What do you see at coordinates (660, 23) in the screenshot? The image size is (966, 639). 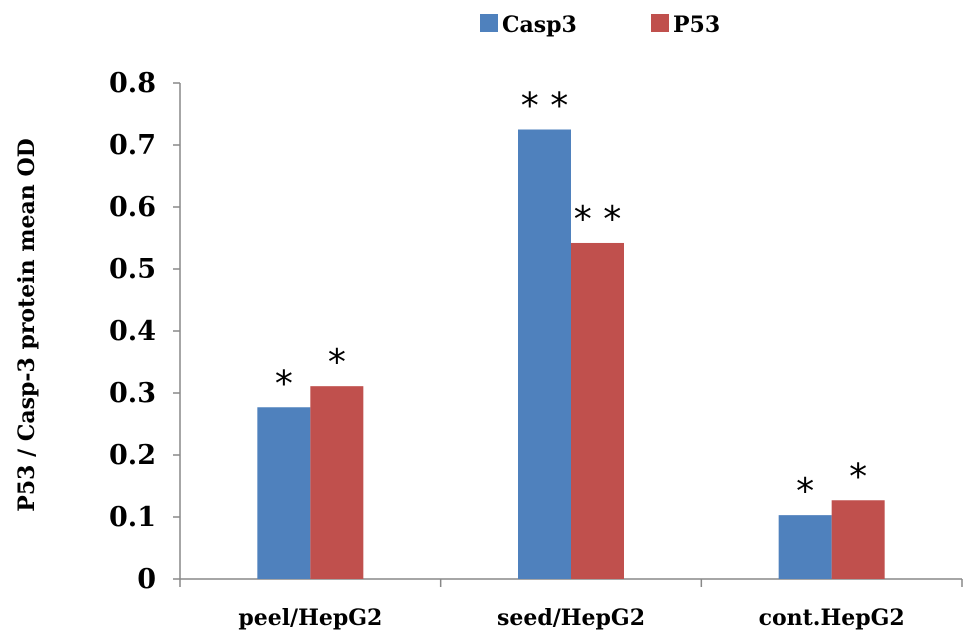 I see `legend-swatch-p53` at bounding box center [660, 23].